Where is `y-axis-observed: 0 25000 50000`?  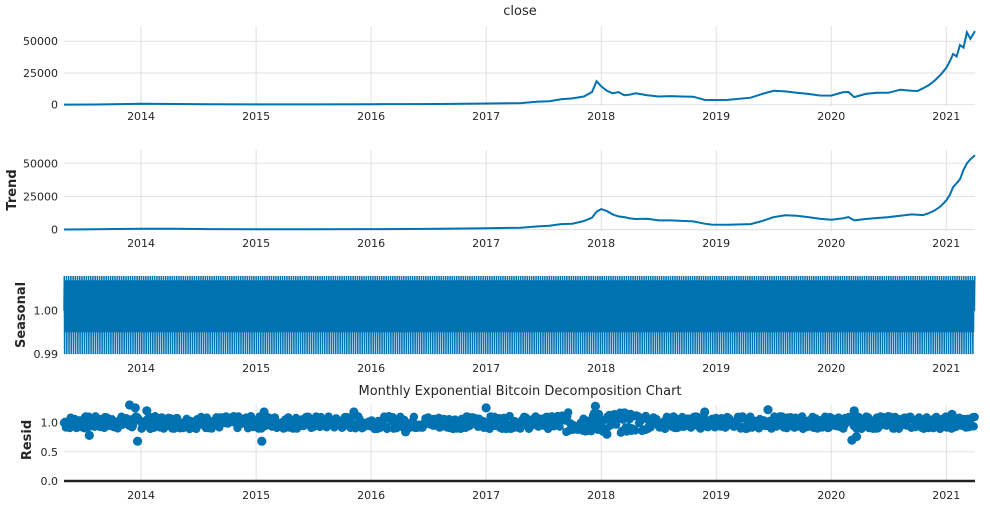 y-axis-observed: 0 25000 50000 is located at coordinates (40, 73).